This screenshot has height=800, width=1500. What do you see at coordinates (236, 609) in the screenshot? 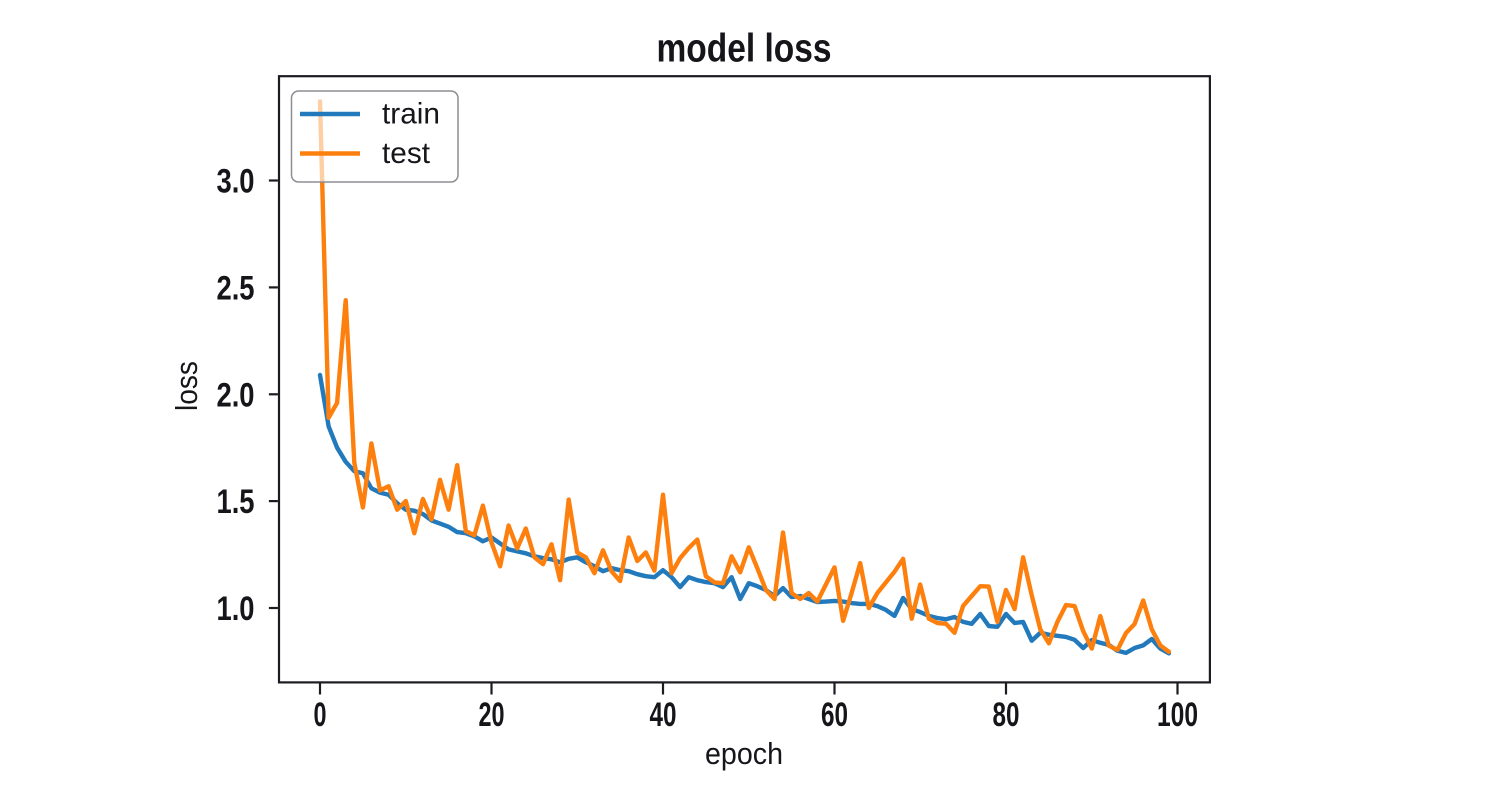
I see `svg-text: 1.0` at bounding box center [236, 609].